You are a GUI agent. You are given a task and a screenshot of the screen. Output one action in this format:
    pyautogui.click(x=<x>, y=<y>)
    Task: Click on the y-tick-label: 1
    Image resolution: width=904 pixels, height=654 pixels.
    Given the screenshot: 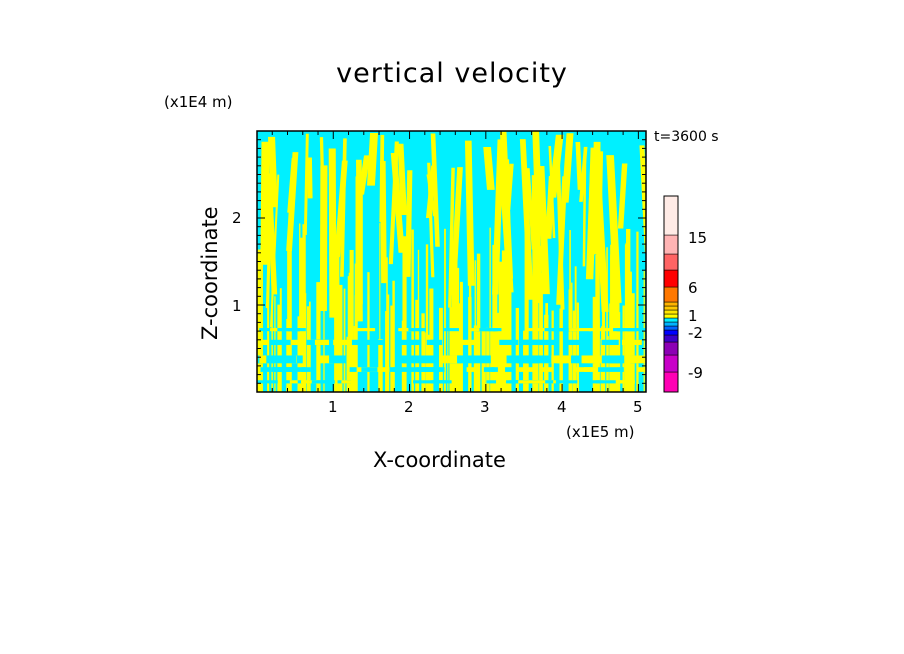 What is the action you would take?
    pyautogui.click(x=237, y=306)
    